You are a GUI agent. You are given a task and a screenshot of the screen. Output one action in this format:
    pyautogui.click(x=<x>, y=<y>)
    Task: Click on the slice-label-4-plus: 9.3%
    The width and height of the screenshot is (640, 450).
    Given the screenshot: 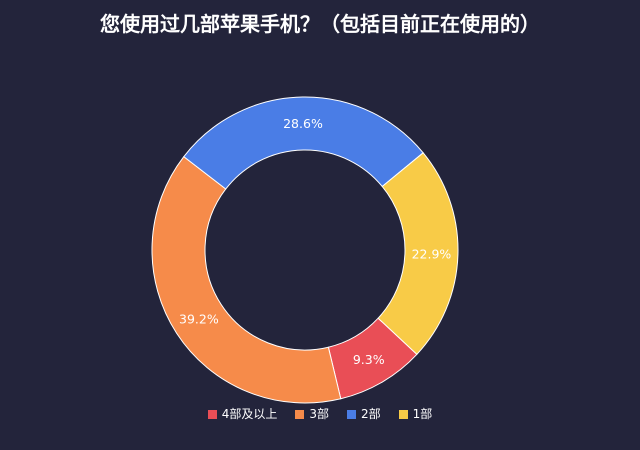 What is the action you would take?
    pyautogui.click(x=369, y=359)
    